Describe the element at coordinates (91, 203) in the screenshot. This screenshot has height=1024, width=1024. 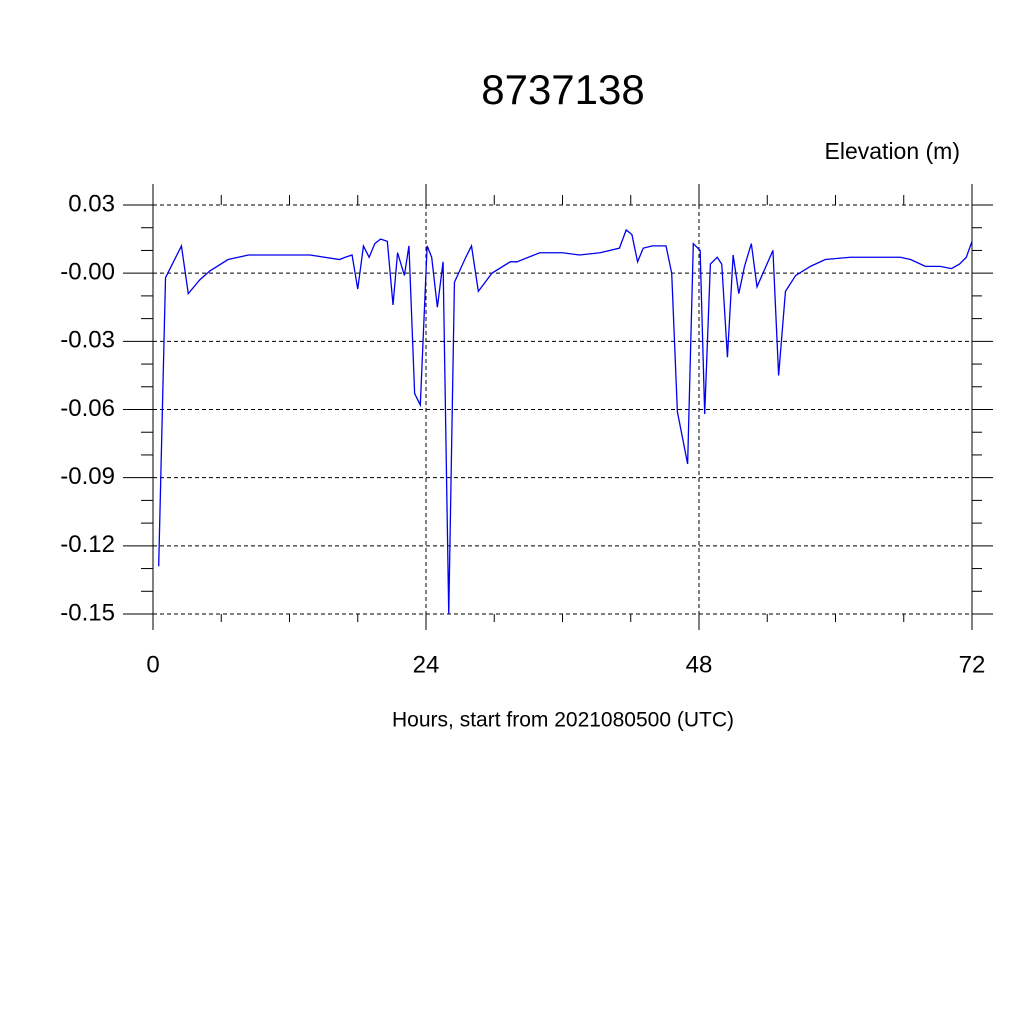
I see `y-tick-label: 0.03` at that location.